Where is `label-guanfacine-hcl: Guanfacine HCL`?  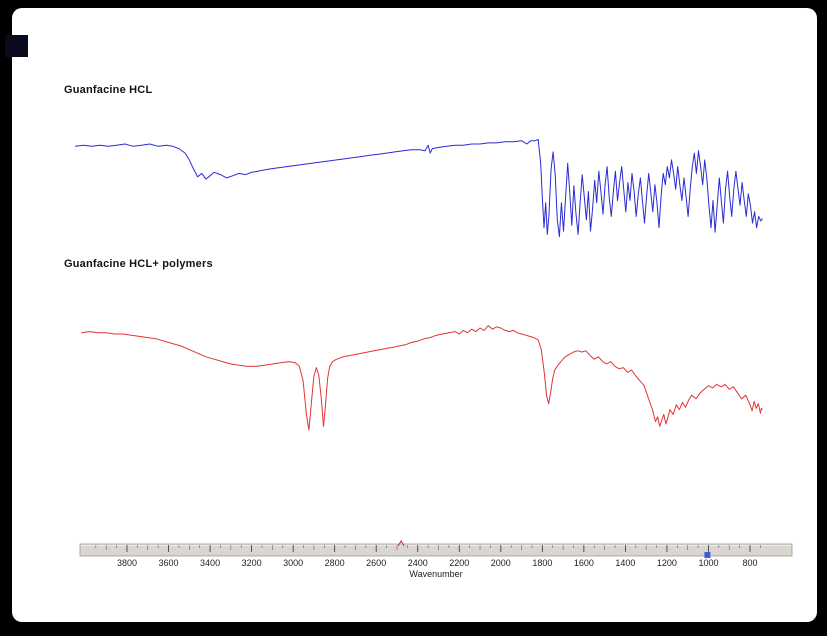 label-guanfacine-hcl: Guanfacine HCL is located at coordinates (108, 90).